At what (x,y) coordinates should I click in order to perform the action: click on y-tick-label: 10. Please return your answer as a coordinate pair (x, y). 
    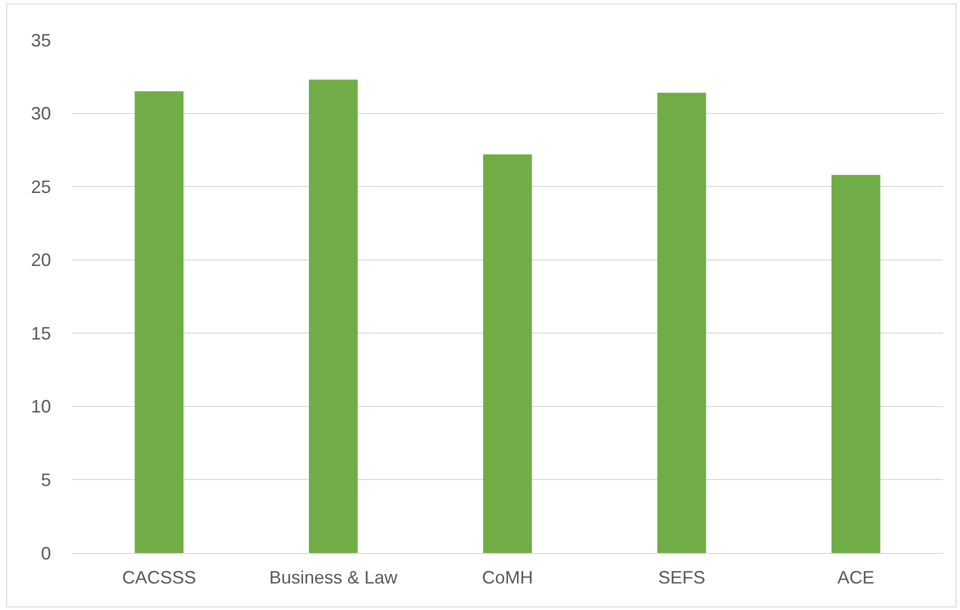
    Looking at the image, I should click on (40, 406).